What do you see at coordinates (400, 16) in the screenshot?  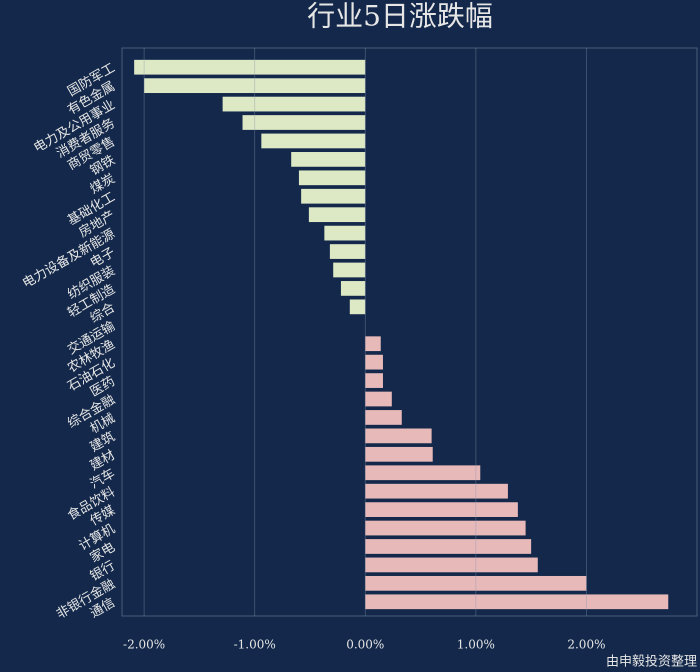 I see `chart-title: 行业5日涨跌幅` at bounding box center [400, 16].